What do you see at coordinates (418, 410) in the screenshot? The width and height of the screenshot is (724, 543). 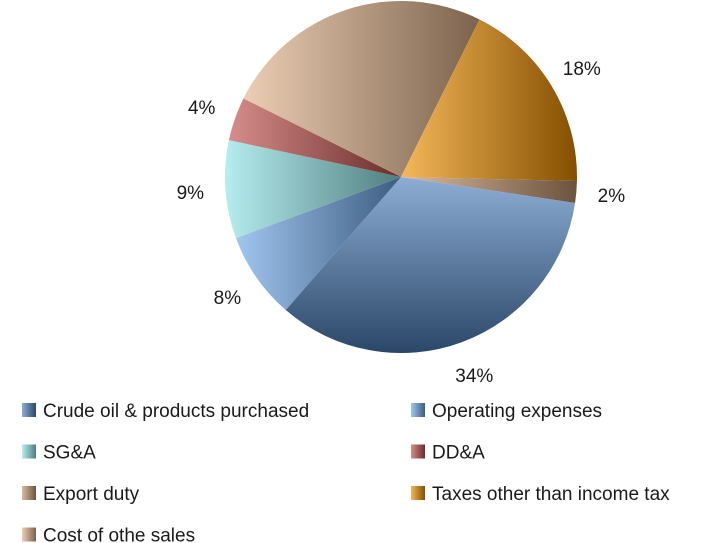 I see `legend-swatch-operating-expenses` at bounding box center [418, 410].